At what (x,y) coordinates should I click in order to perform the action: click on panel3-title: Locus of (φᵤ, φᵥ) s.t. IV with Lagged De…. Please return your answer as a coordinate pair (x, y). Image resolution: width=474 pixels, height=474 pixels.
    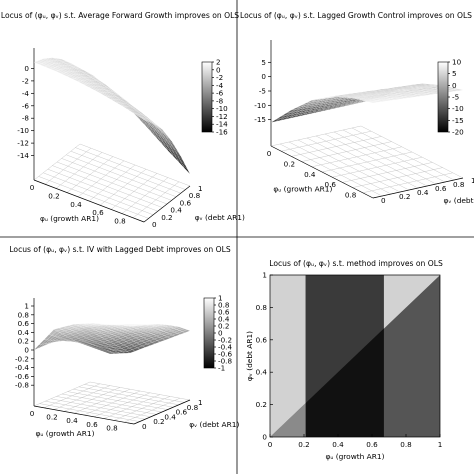
    Looking at the image, I should click on (120, 249).